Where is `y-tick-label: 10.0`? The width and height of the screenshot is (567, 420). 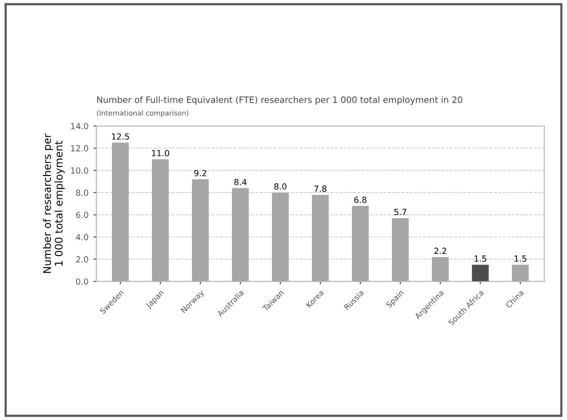
y-tick-label: 10.0 is located at coordinates (79, 170).